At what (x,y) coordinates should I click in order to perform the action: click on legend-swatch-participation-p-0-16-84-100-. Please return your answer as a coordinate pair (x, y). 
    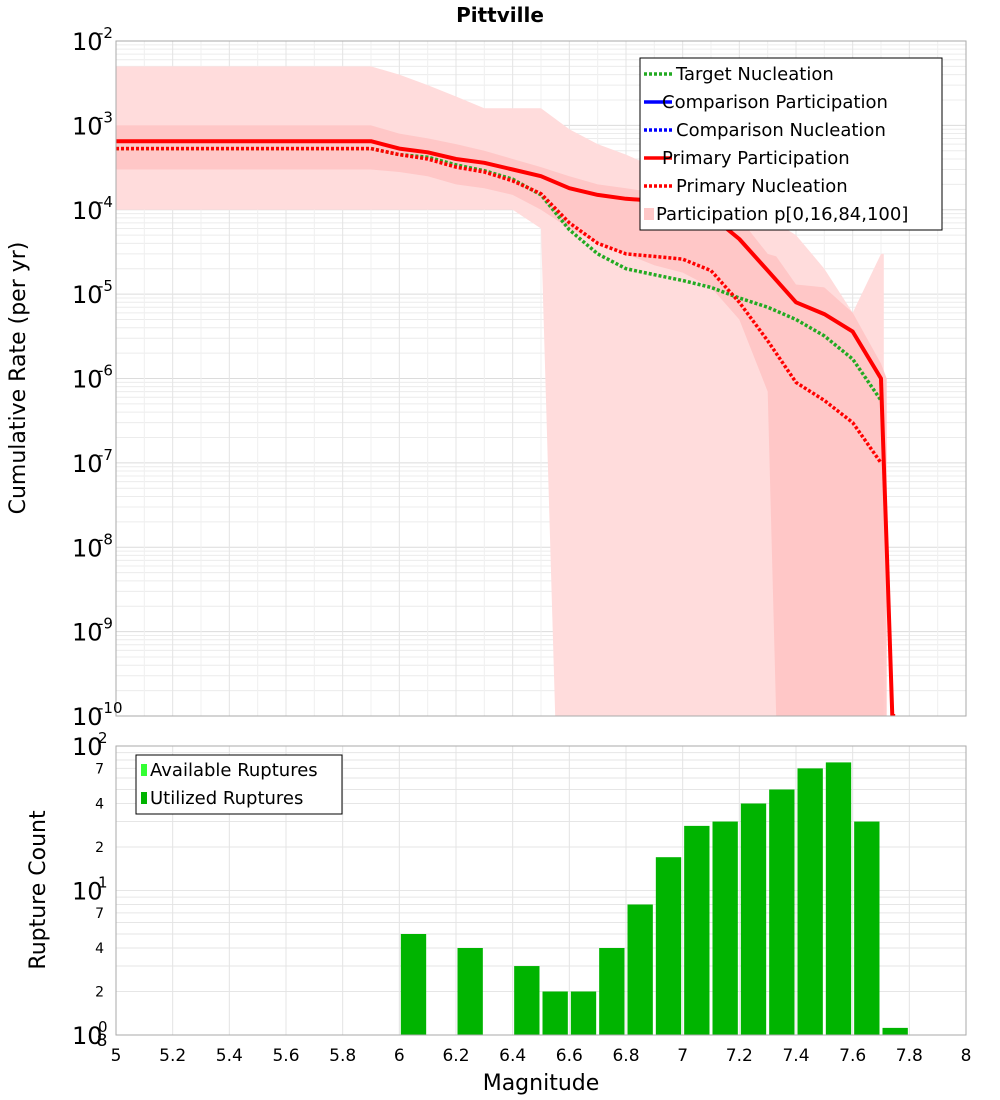
    Looking at the image, I should click on (649, 214).